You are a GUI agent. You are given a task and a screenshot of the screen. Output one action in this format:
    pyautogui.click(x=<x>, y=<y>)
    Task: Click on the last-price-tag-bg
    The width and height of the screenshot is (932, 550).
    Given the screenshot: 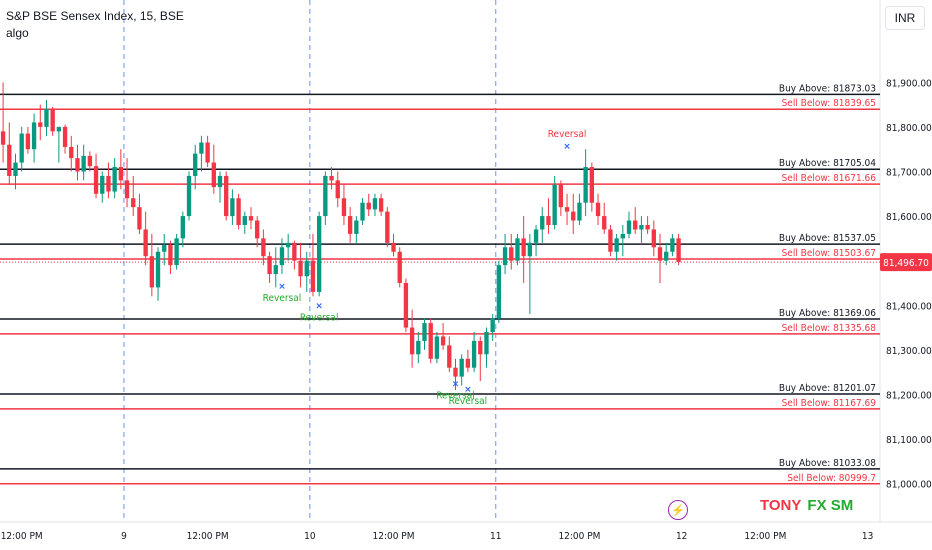 What is the action you would take?
    pyautogui.click(x=906, y=262)
    